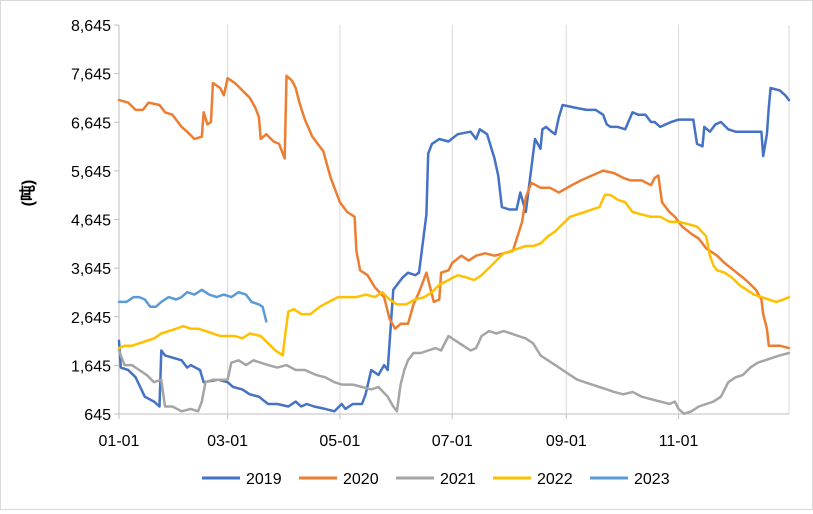  I want to click on legend-label-2021: 2021, so click(458, 479).